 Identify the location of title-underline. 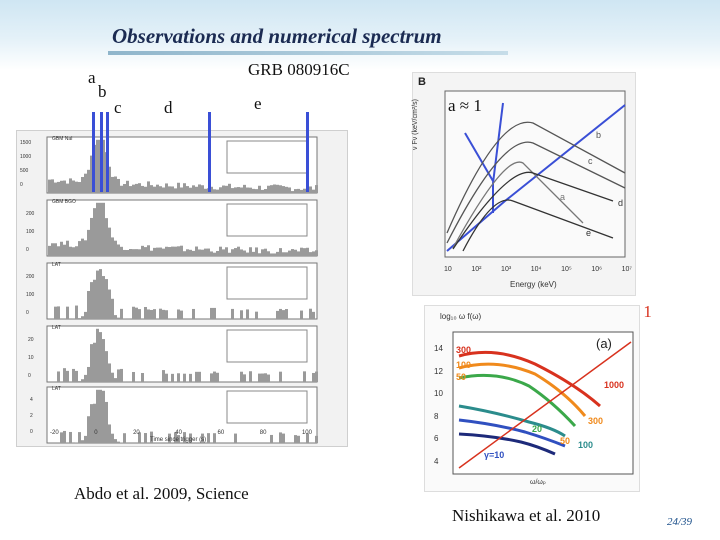
(308, 53).